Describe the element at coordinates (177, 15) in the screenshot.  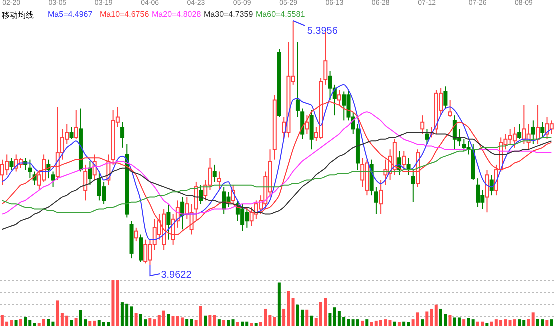
I see `text: Ma20=4.8028` at that location.